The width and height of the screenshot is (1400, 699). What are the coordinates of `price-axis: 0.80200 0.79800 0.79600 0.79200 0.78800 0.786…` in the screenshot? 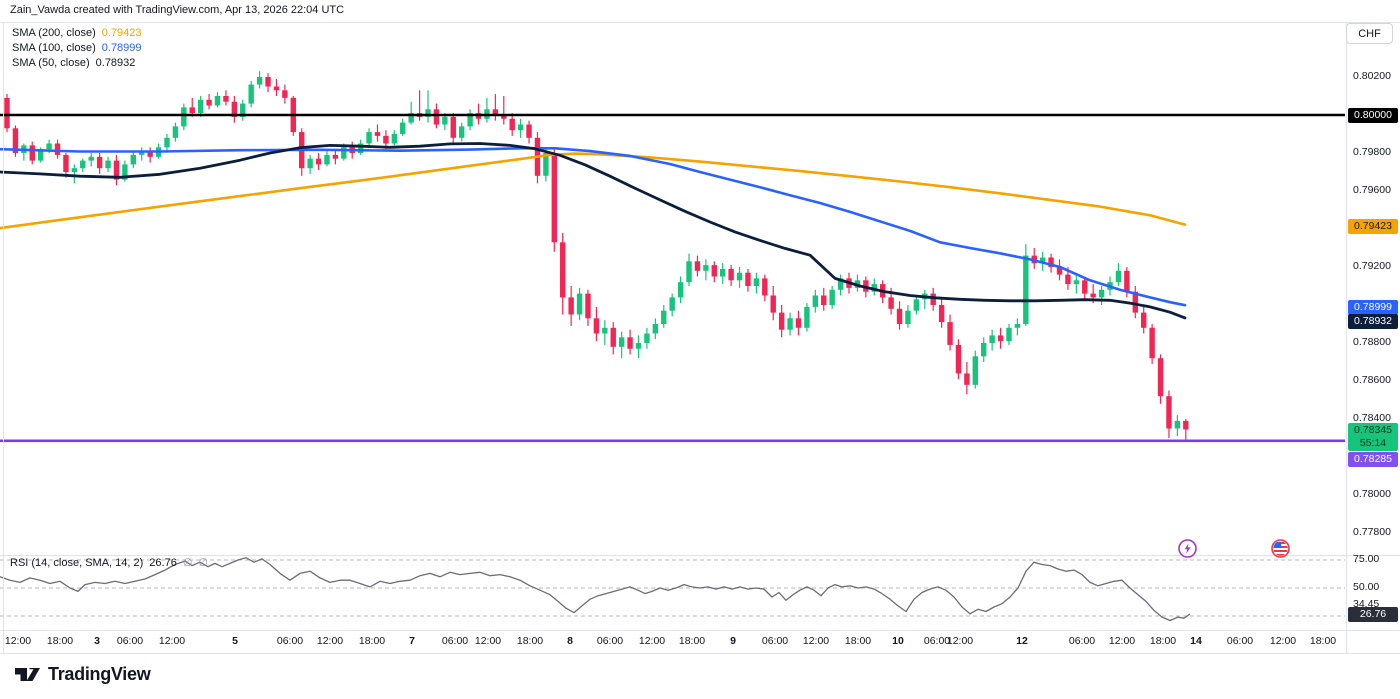 It's located at (1373, 326).